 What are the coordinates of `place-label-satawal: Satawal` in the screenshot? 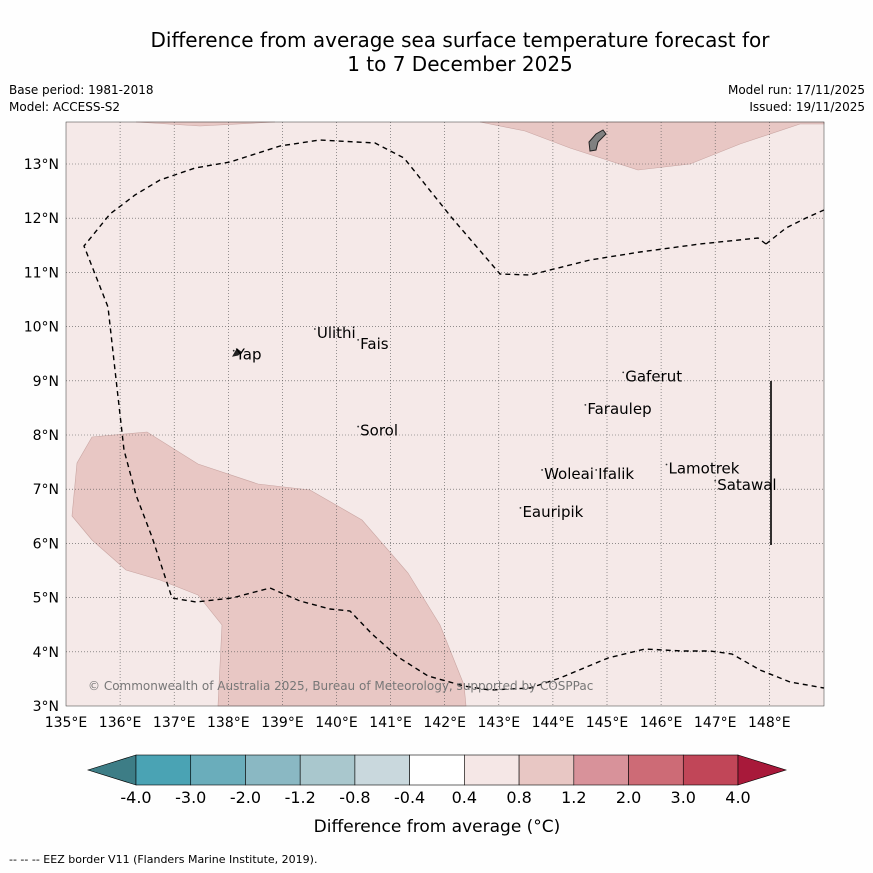 It's located at (746, 485).